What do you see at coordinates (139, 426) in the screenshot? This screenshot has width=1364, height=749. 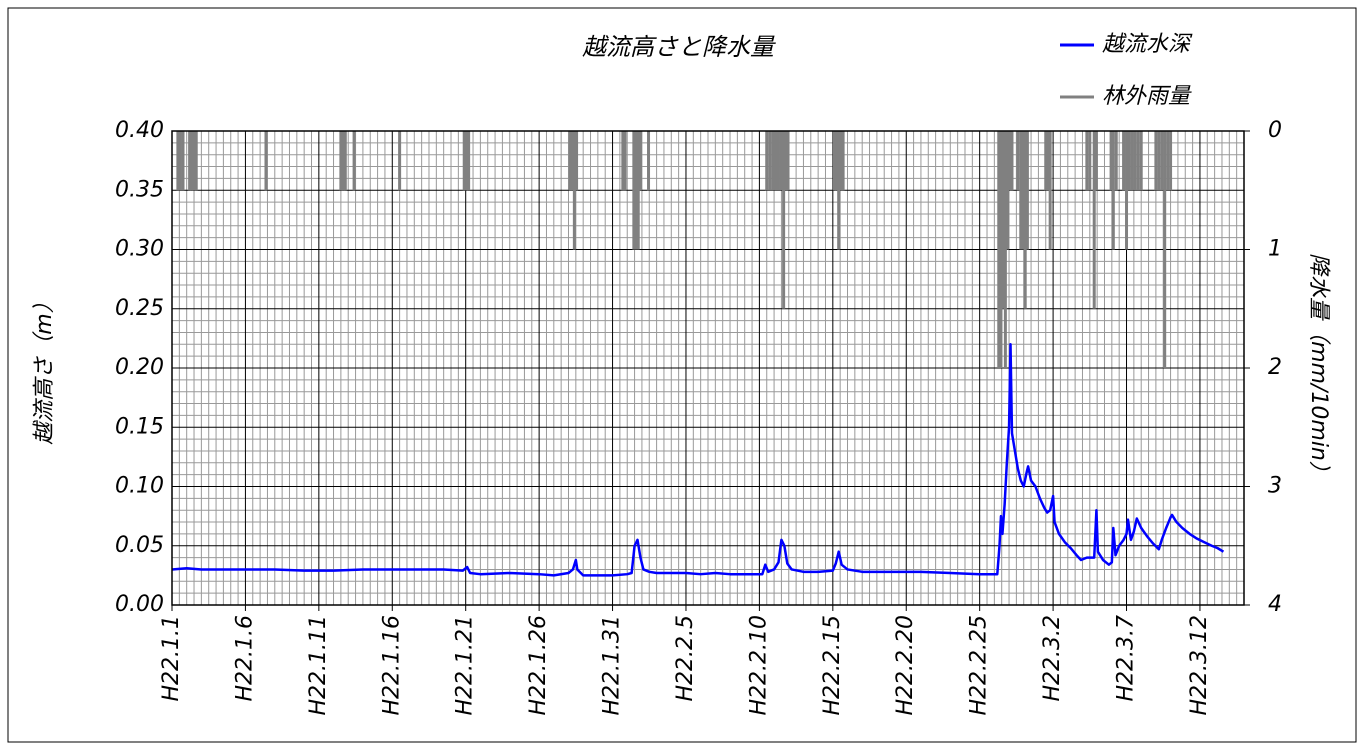 I see `y-tick-label: 0.15` at bounding box center [139, 426].